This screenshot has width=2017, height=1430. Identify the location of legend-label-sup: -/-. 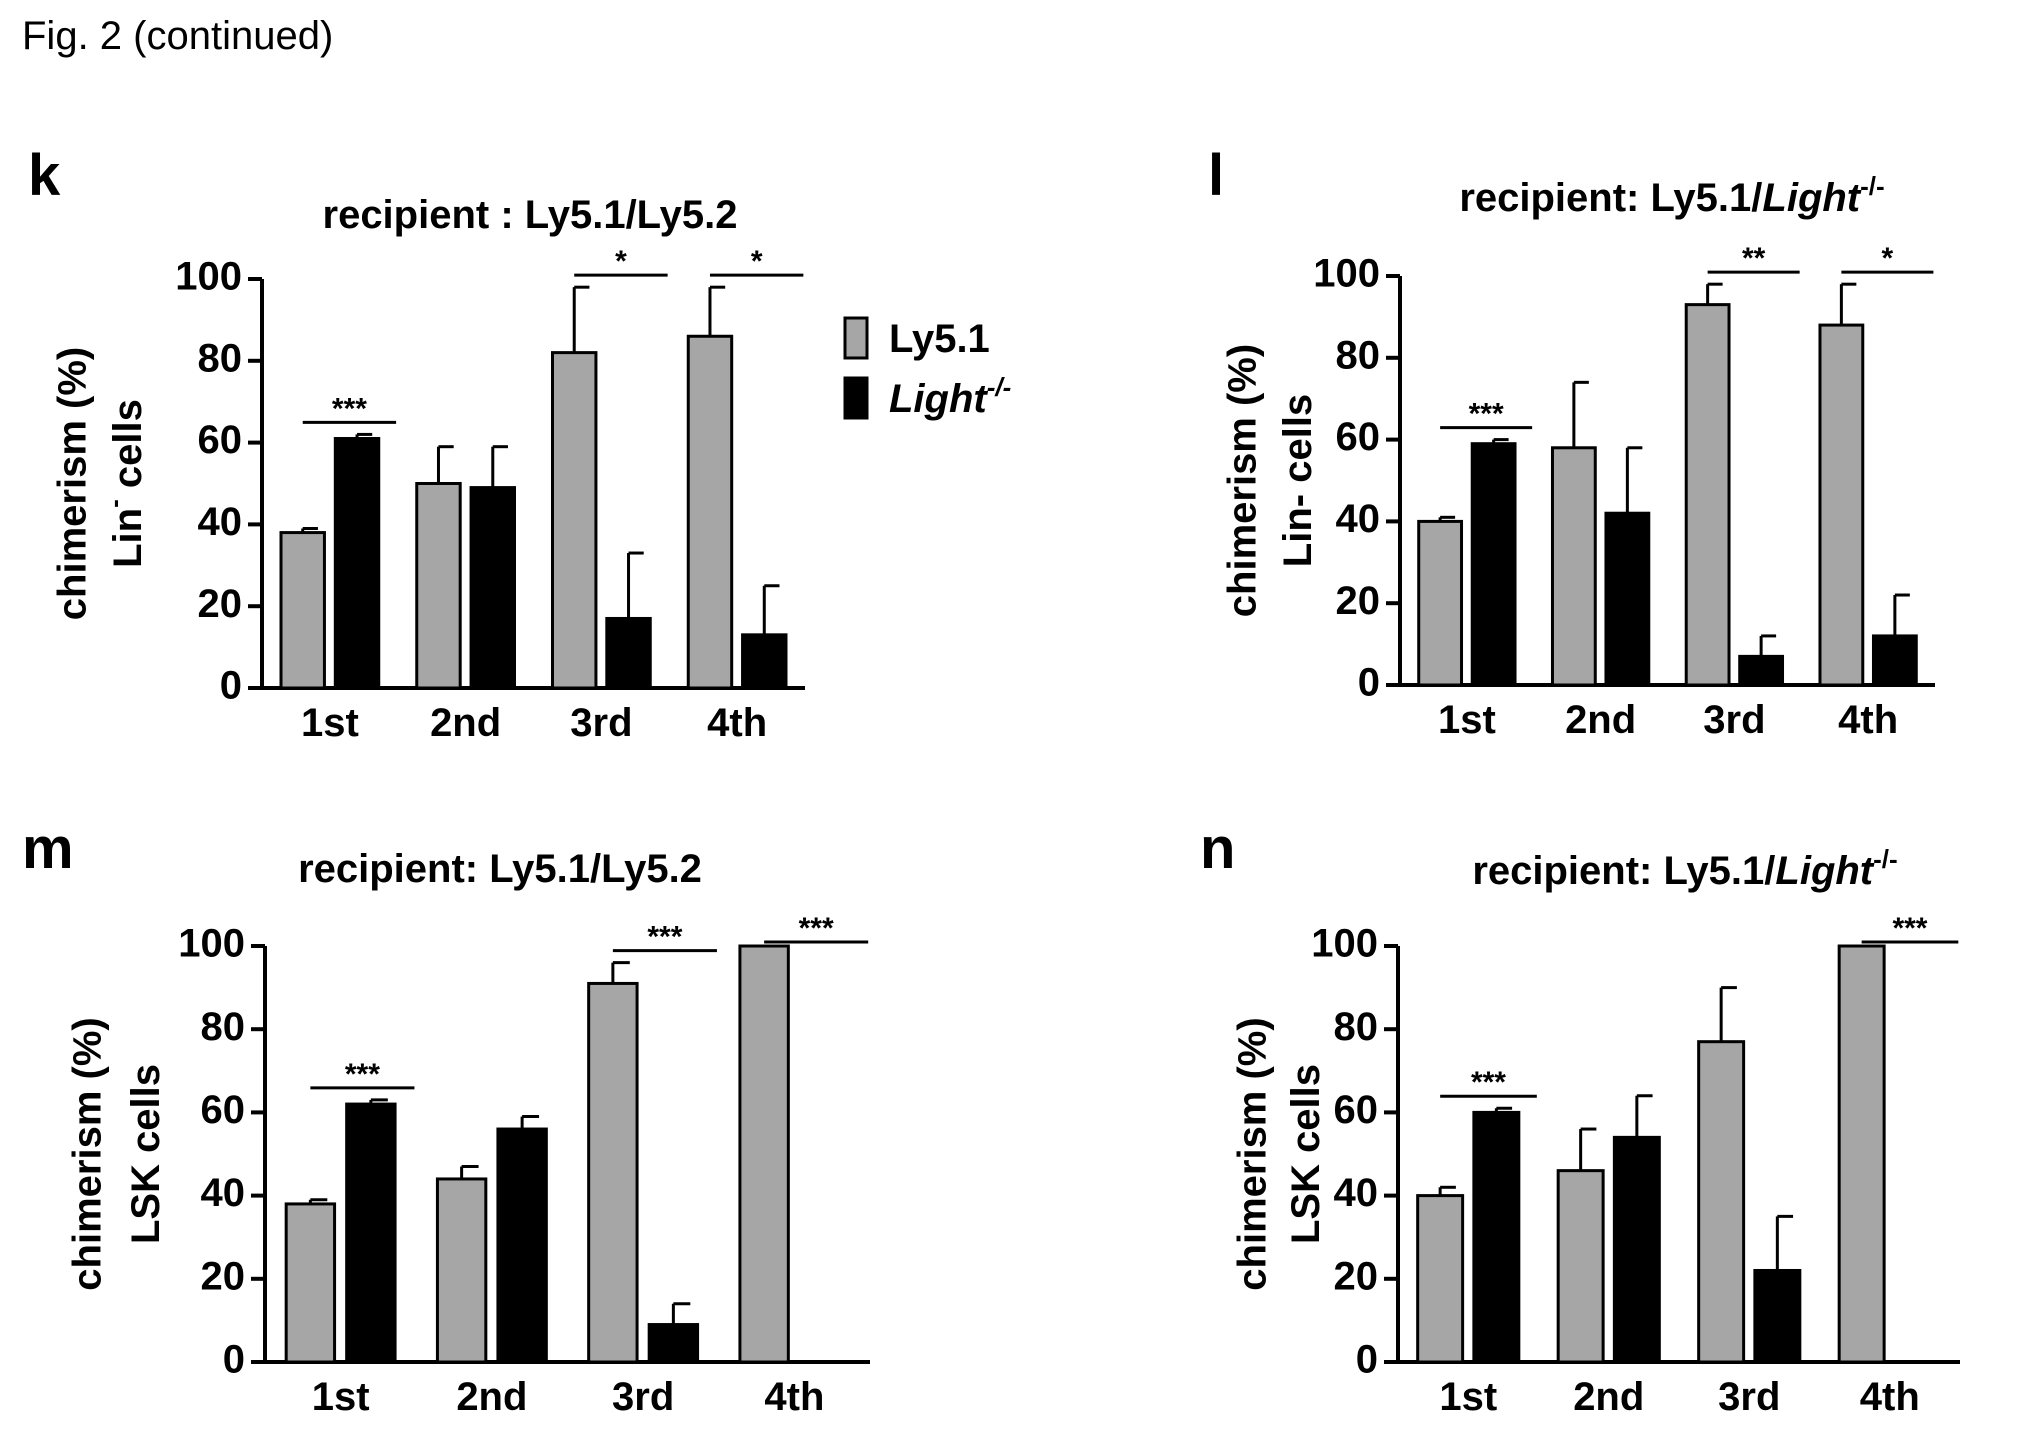
(999, 387).